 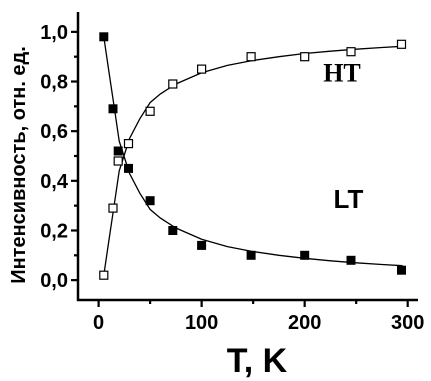 I want to click on series-label-lt: LT, so click(x=349, y=199).